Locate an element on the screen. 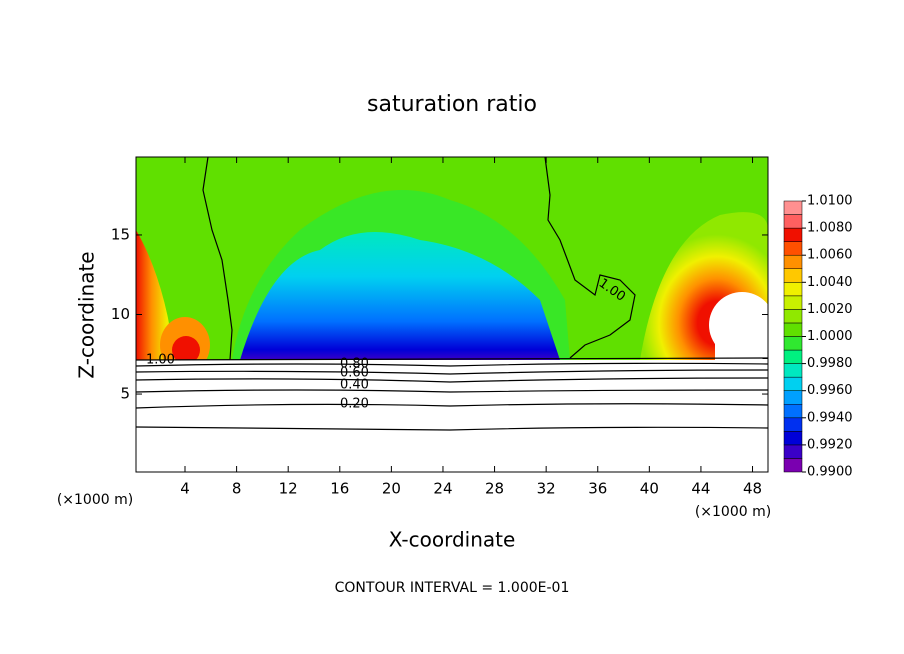 This screenshot has width=904, height=654. colorbar-label: 0.9980 is located at coordinates (830, 363).